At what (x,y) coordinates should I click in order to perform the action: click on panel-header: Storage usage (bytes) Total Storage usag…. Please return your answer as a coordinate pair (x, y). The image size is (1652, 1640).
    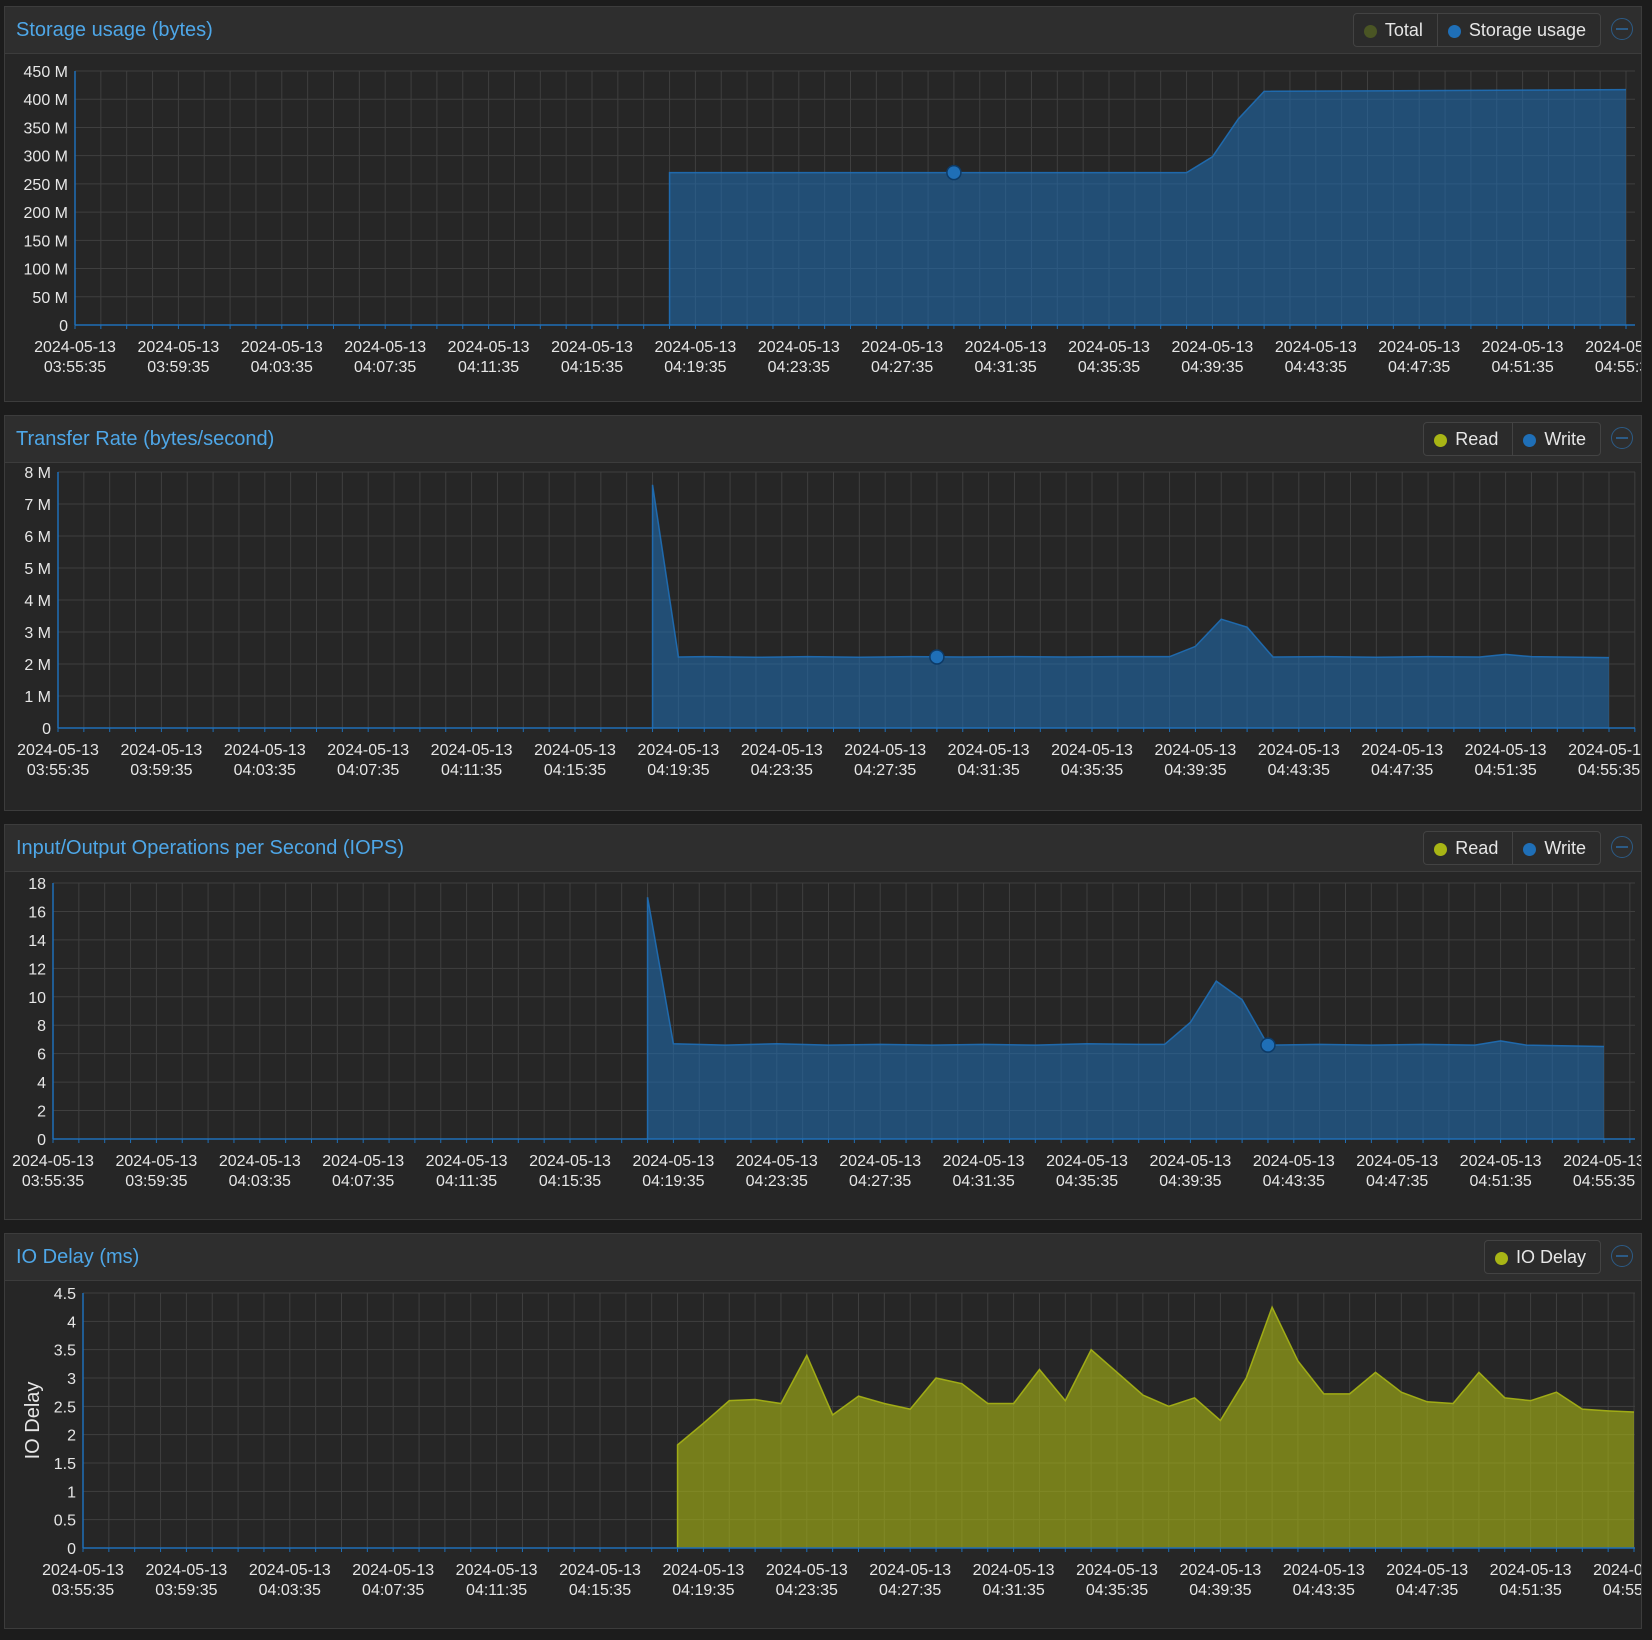
    Looking at the image, I should click on (823, 30).